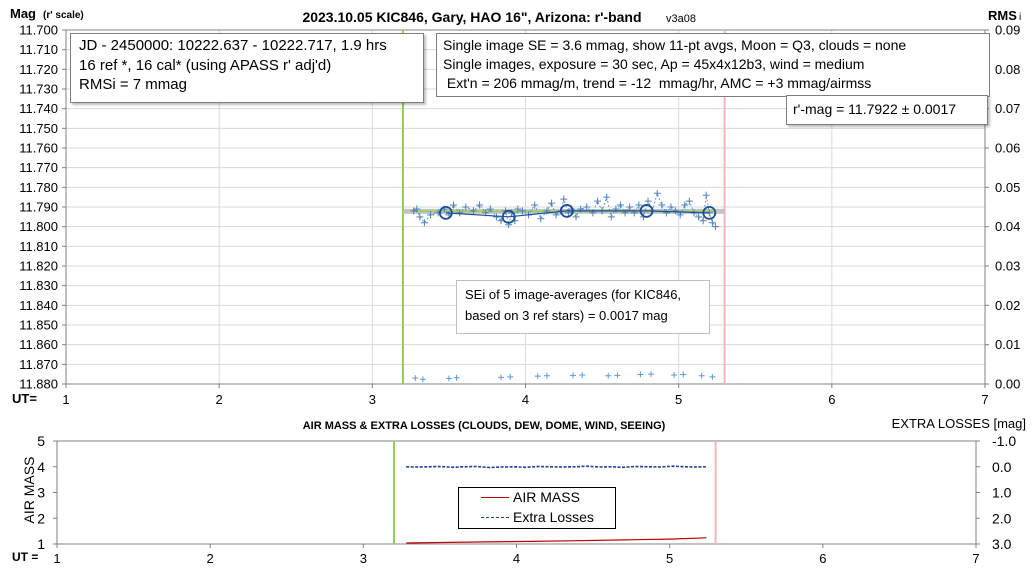  Describe the element at coordinates (537, 518) in the screenshot. I see `legend-item-extra-losses: Extra Losses` at that location.